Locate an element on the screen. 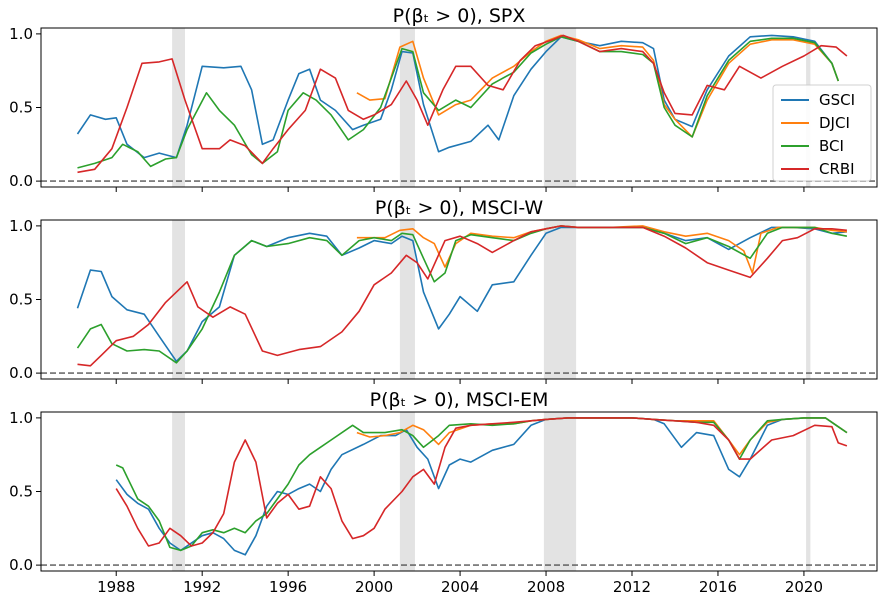 This screenshot has width=883, height=601. x-tick-label: 1988 is located at coordinates (116, 587).